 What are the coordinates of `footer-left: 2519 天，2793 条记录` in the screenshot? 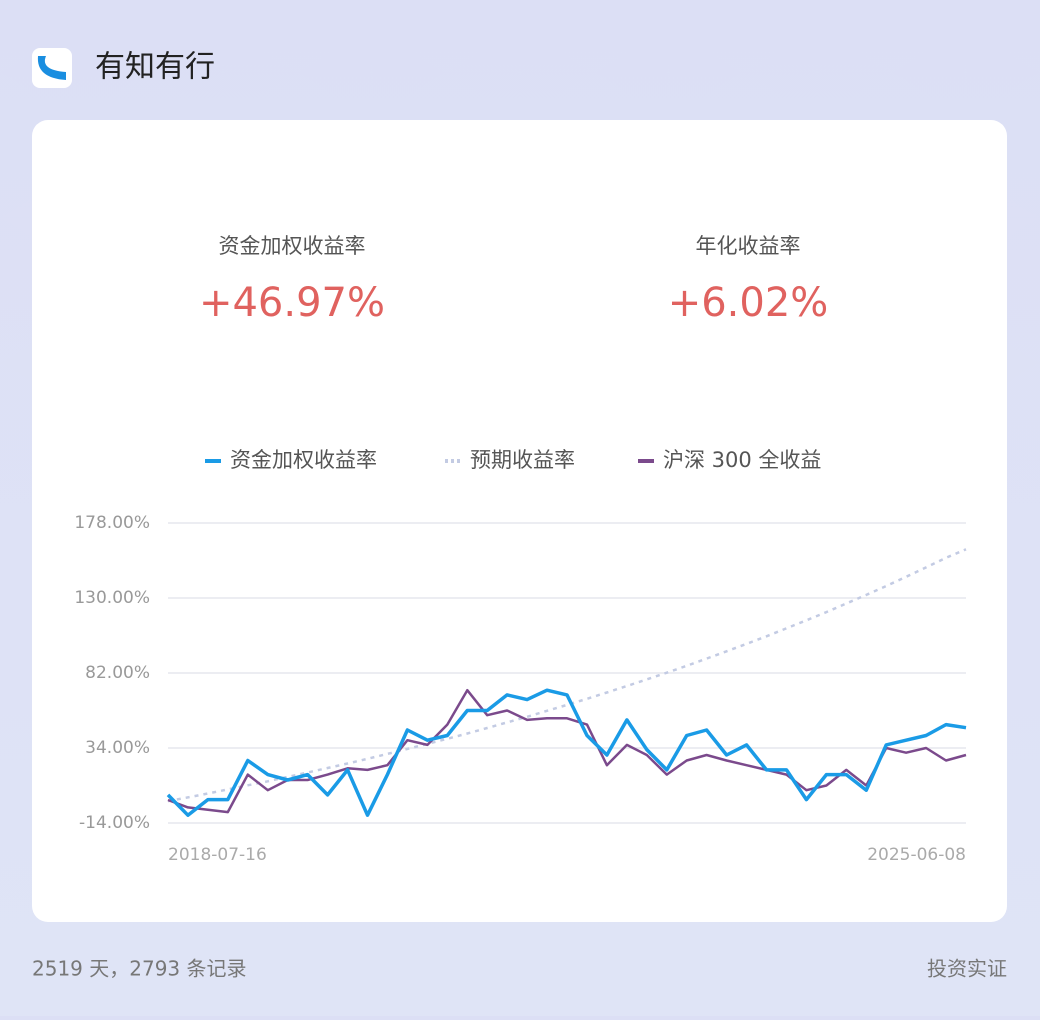 It's located at (139, 969).